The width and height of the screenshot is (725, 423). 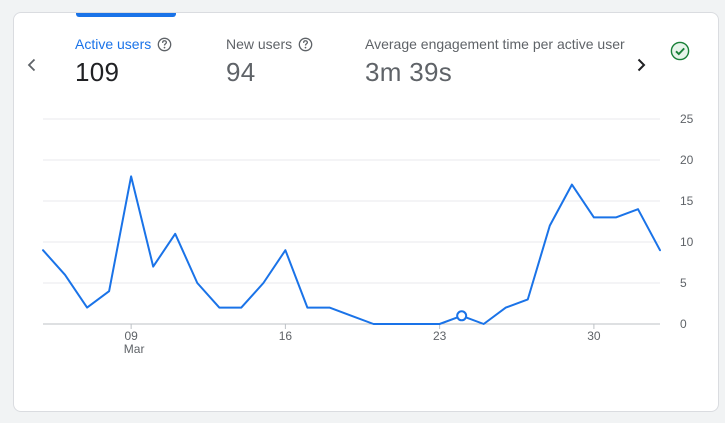 I want to click on y-tick-label: 5, so click(x=683, y=283).